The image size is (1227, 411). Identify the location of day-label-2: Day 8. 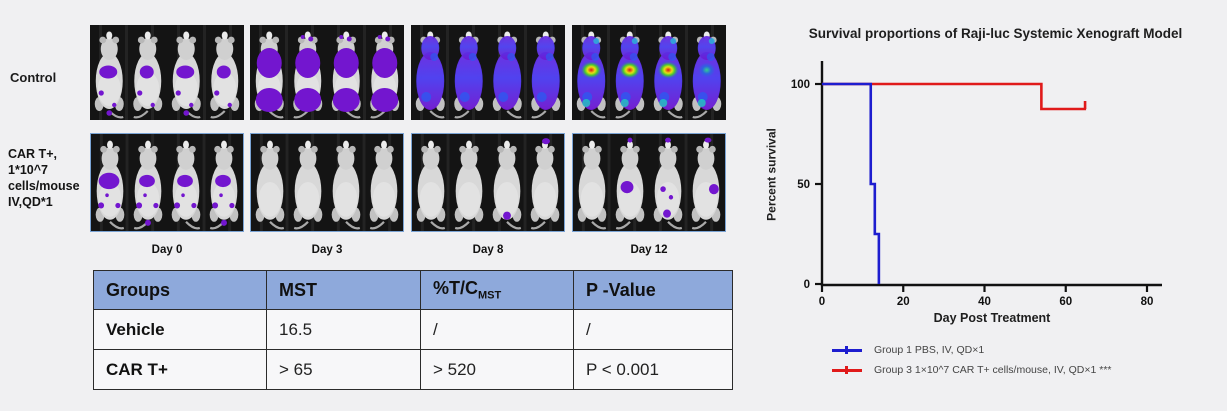
(488, 250).